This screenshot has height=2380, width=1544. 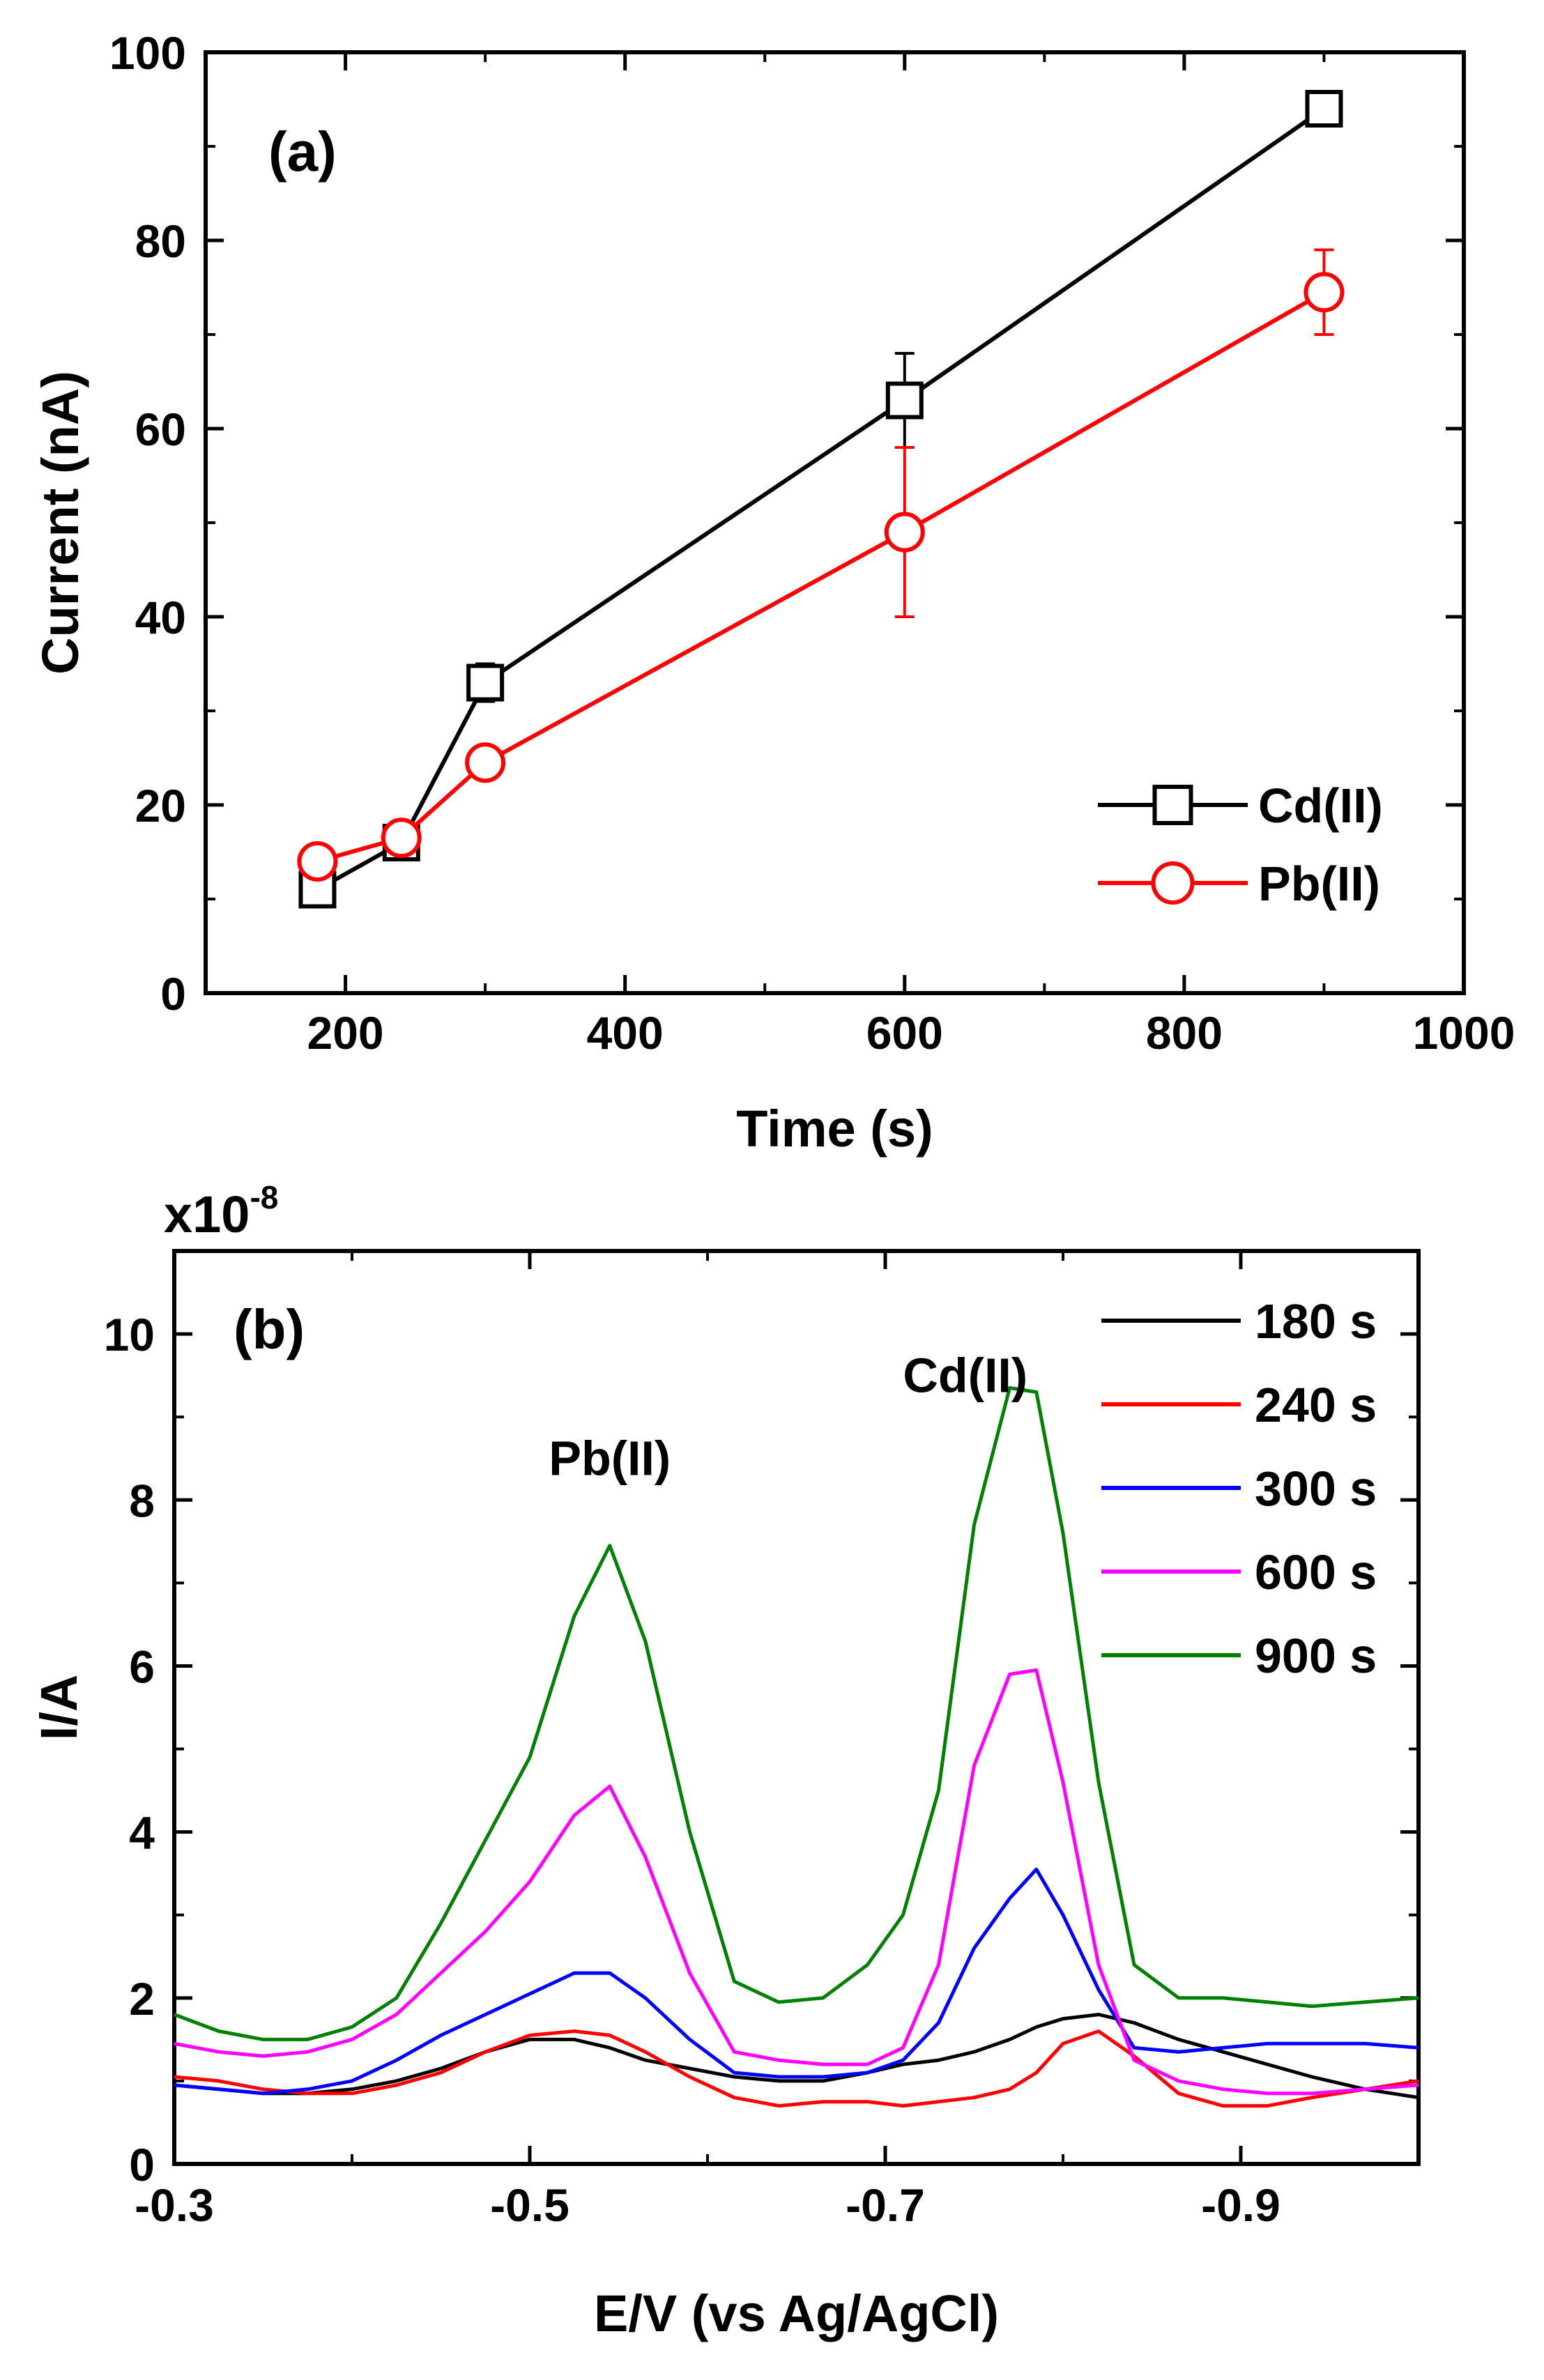 What do you see at coordinates (142, 1500) in the screenshot?
I see `panel-b-y-tick-label: 8` at bounding box center [142, 1500].